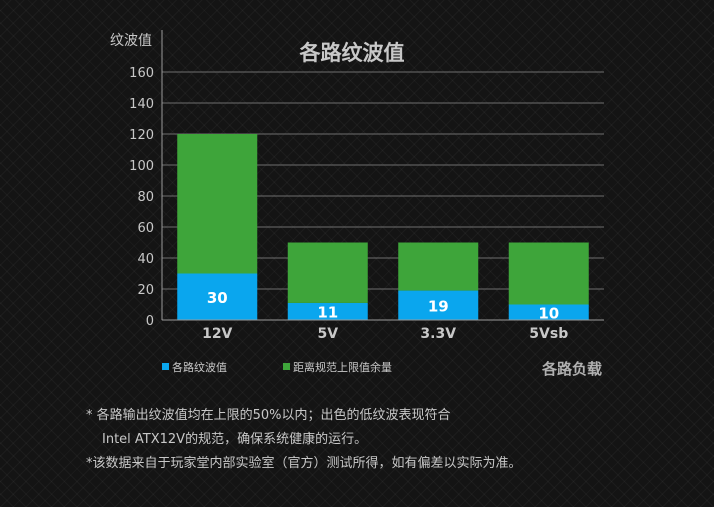  I want to click on x-tick-label: 3.3V, so click(438, 334).